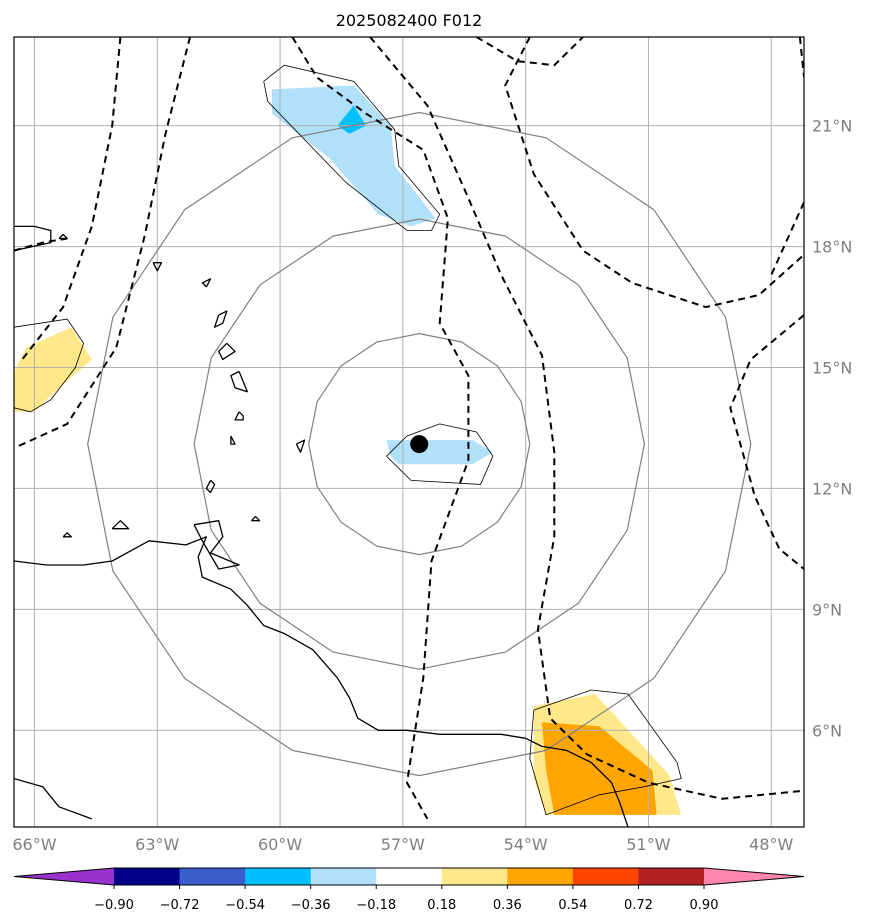 Image resolution: width=874 pixels, height=924 pixels. What do you see at coordinates (409, 20) in the screenshot?
I see `chart-title: 2025082400 F012` at bounding box center [409, 20].